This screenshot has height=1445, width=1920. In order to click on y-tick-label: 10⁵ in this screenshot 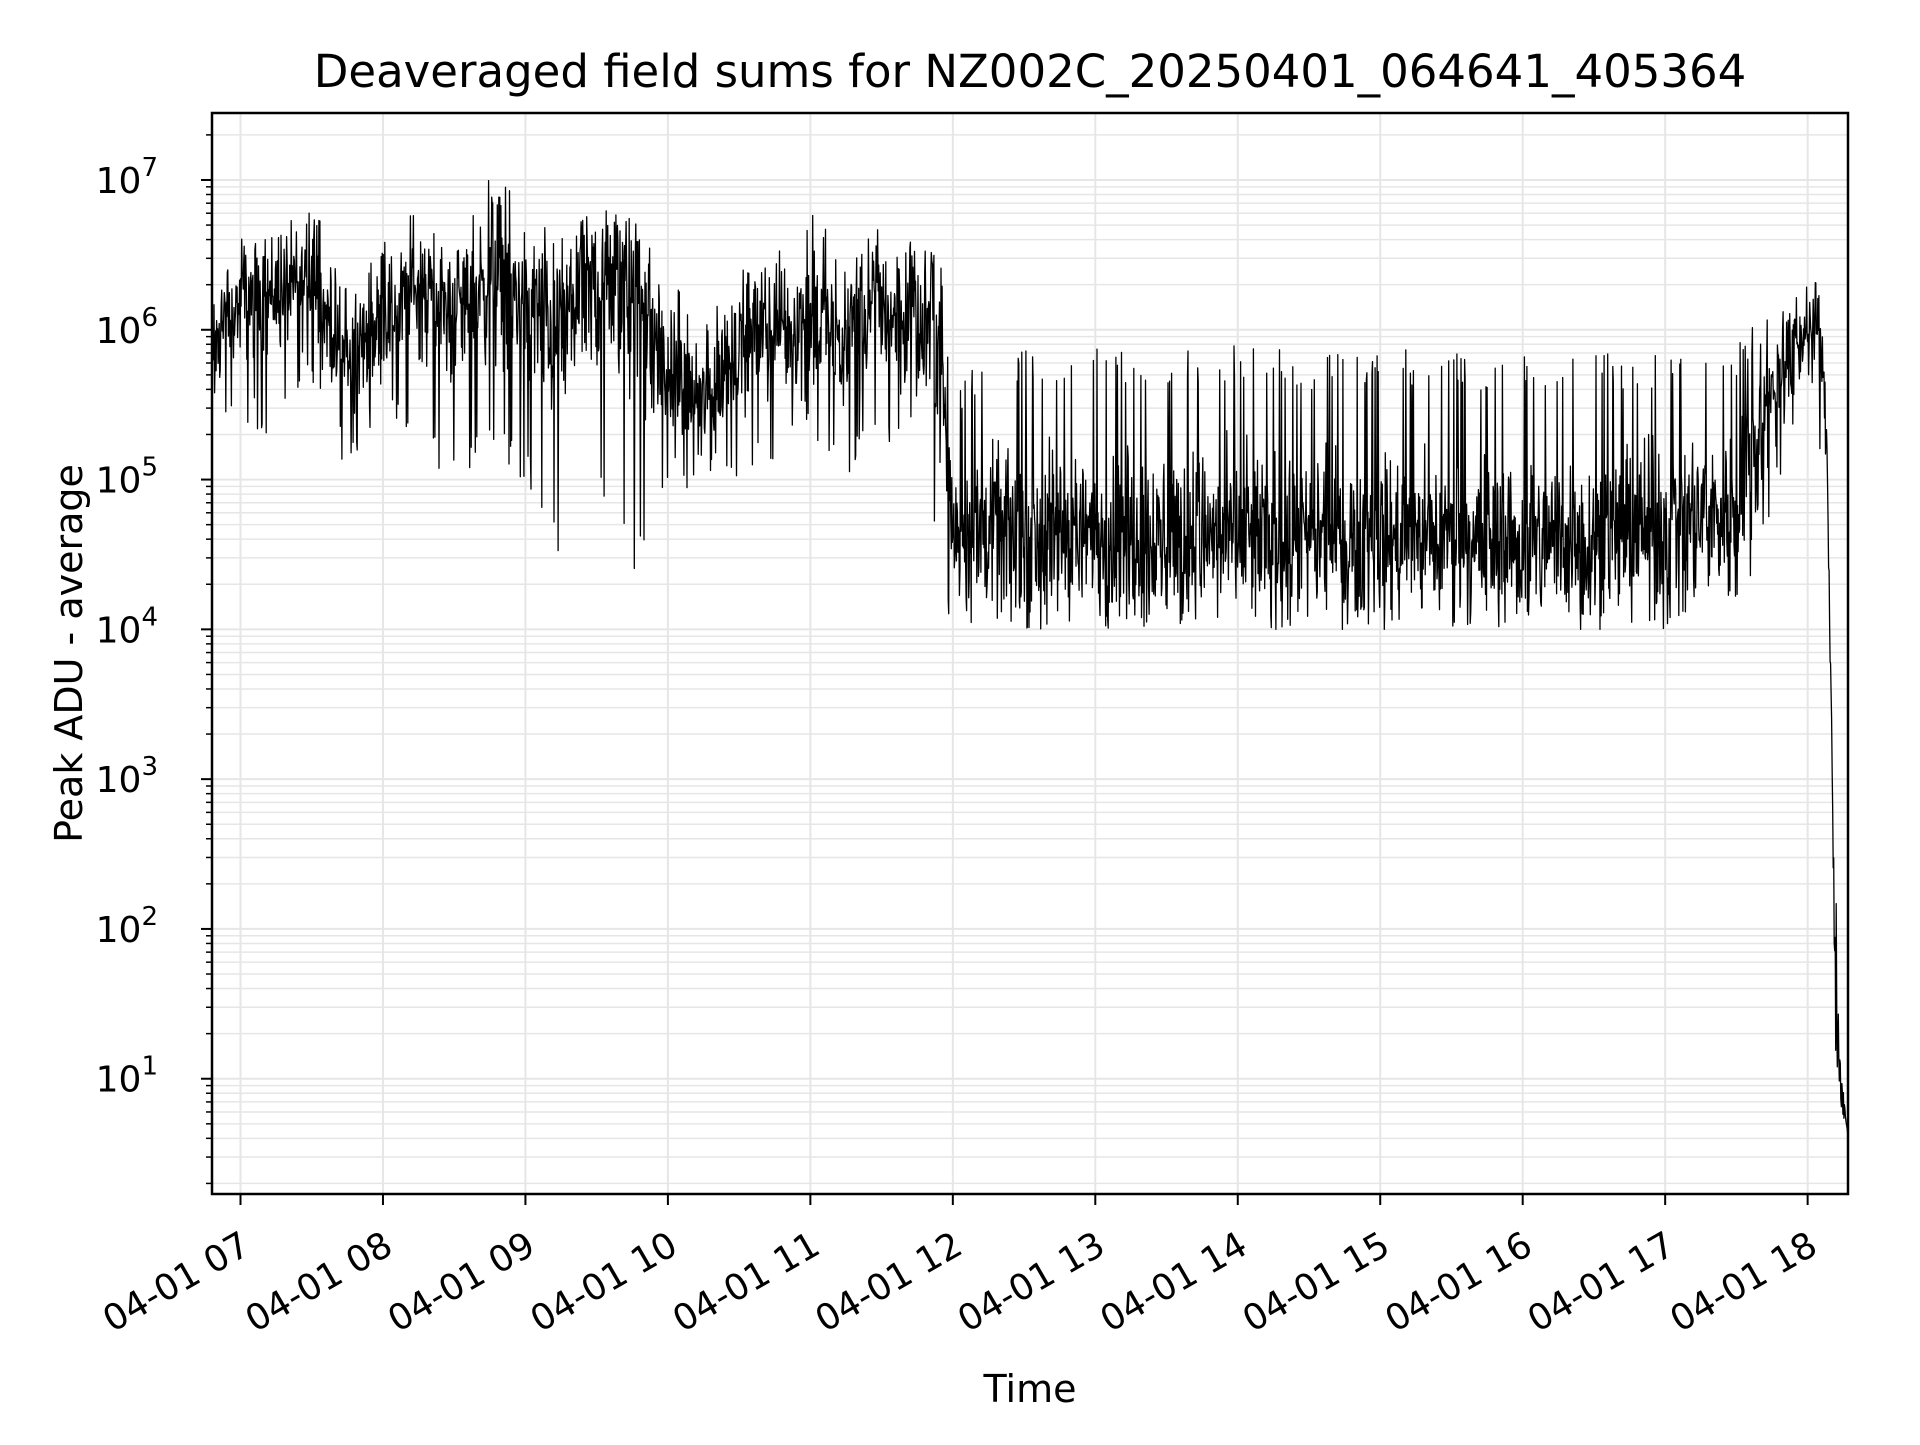, I will do `click(127, 477)`.